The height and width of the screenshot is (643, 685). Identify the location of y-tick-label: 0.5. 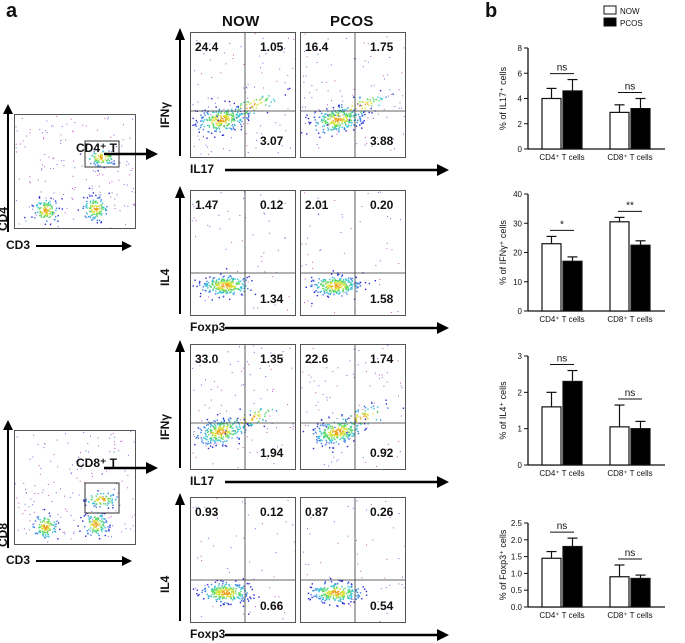
(517, 590).